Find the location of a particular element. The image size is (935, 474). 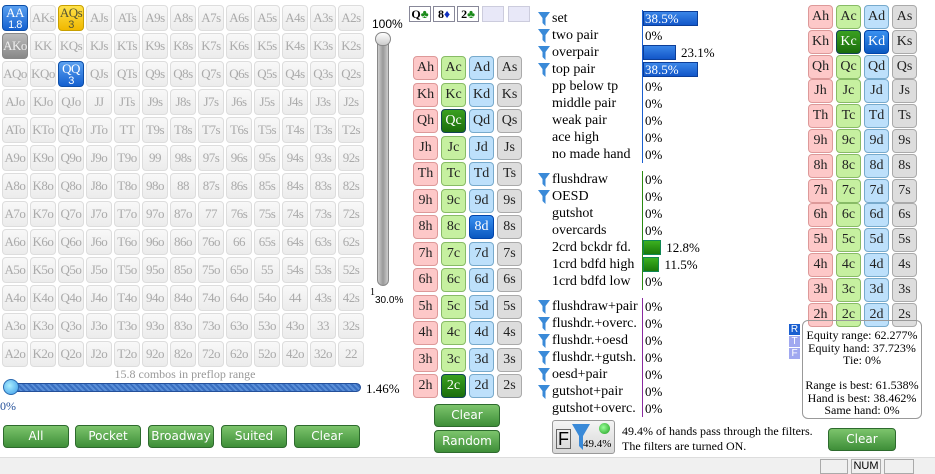

hand-card-Js: Js is located at coordinates (904, 91).